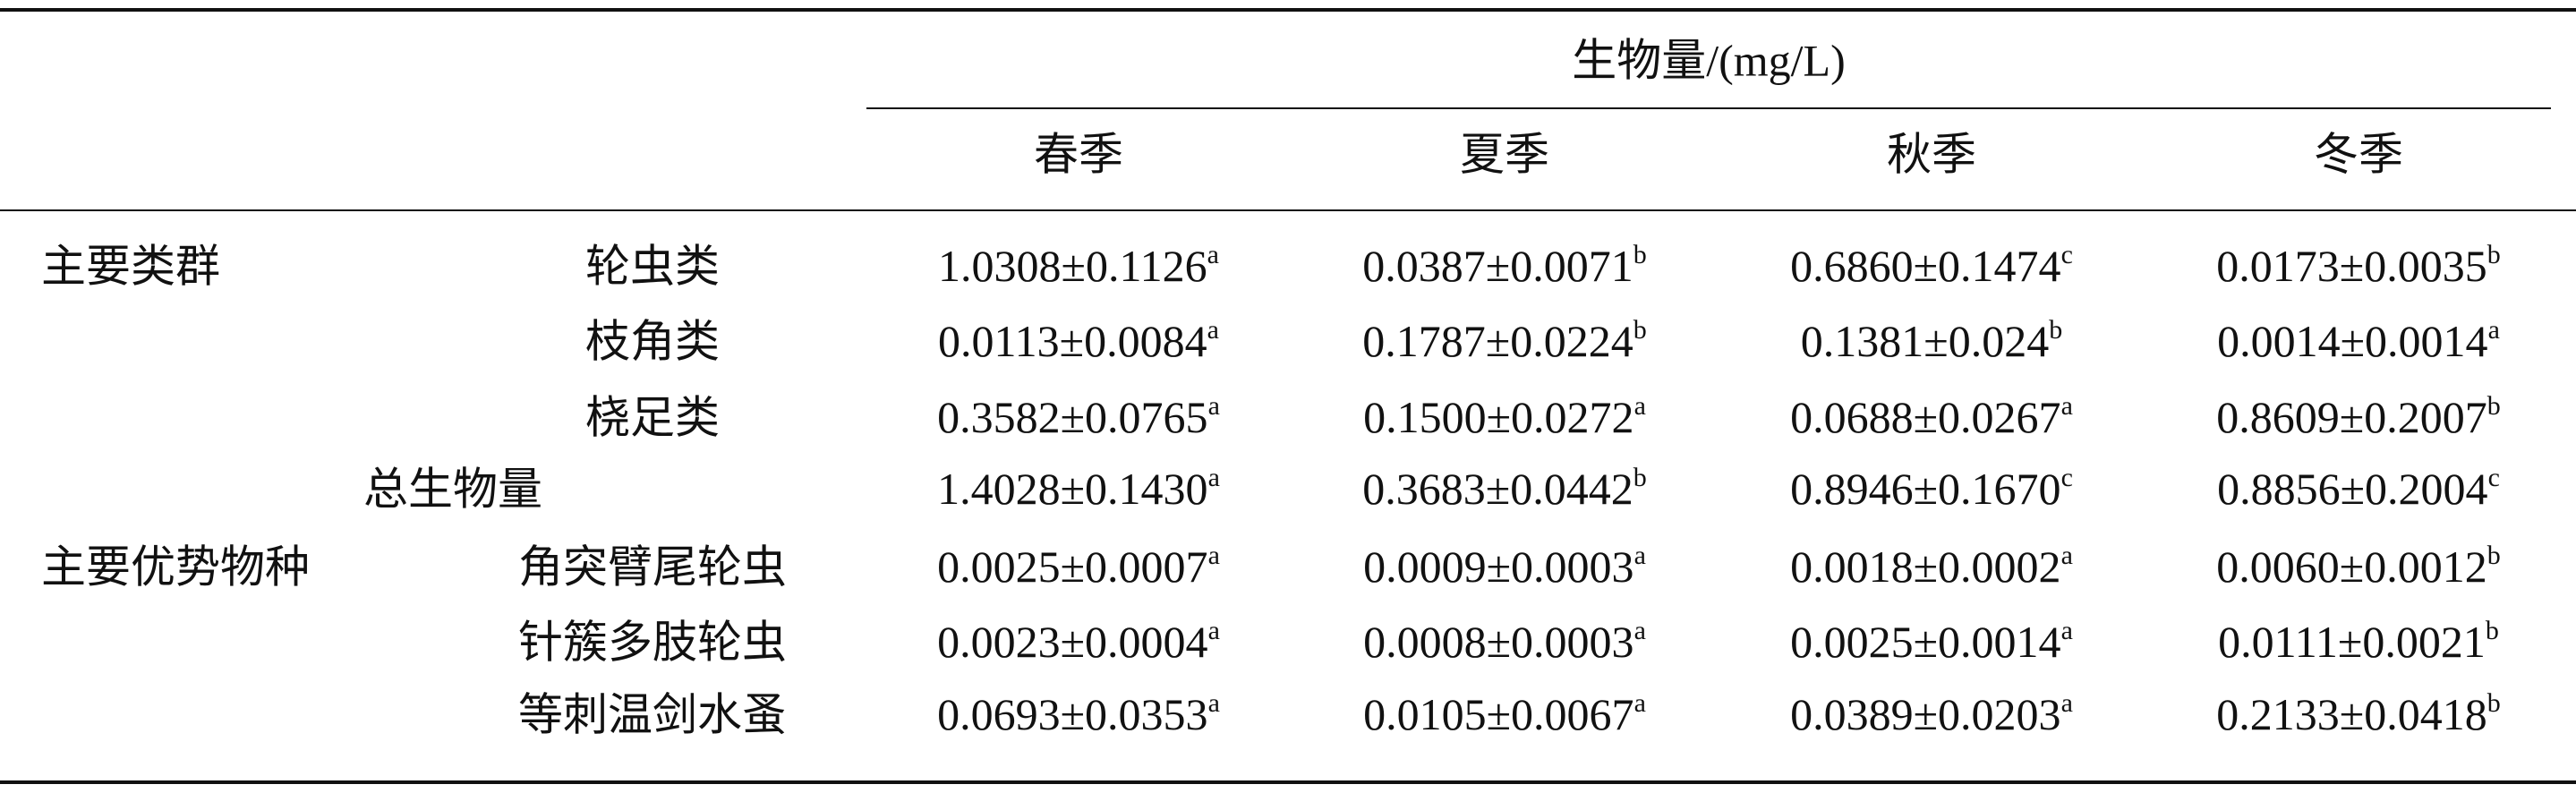 The height and width of the screenshot is (793, 2576). What do you see at coordinates (2351, 266) in the screenshot?
I see `cell-value: 0.0173±0.0035` at bounding box center [2351, 266].